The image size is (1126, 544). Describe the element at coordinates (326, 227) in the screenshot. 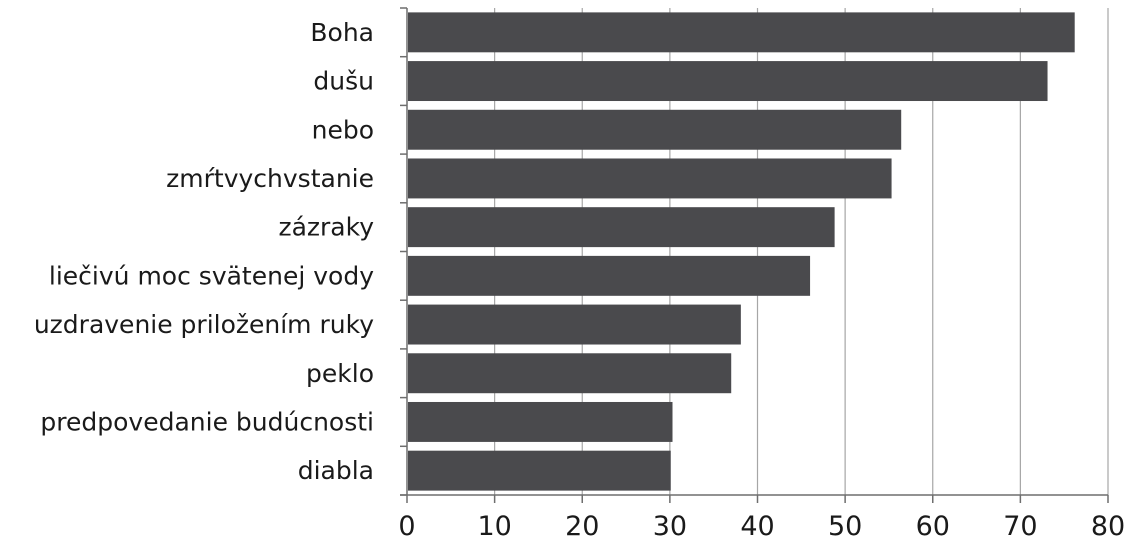

I see `category-label-5: zázraky` at that location.